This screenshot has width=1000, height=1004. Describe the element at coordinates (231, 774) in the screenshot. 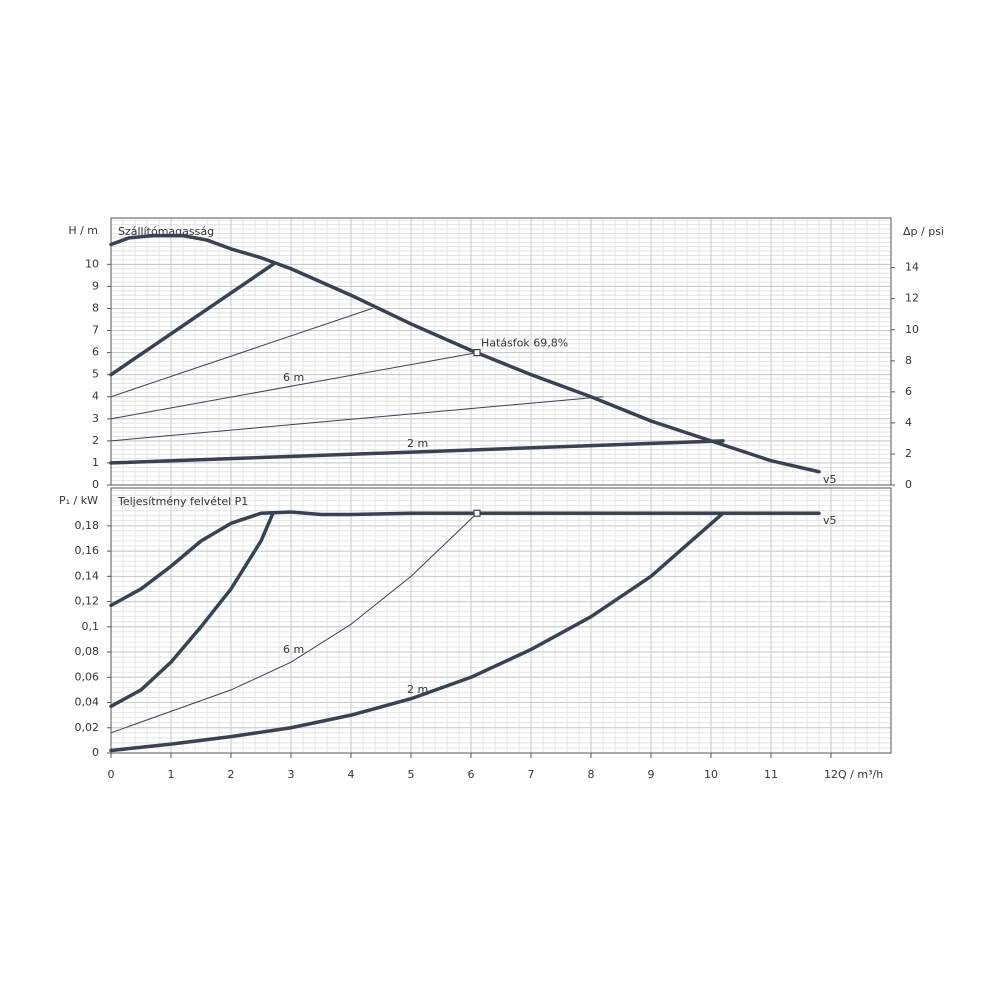

I see `x-tick-label: 2` at that location.